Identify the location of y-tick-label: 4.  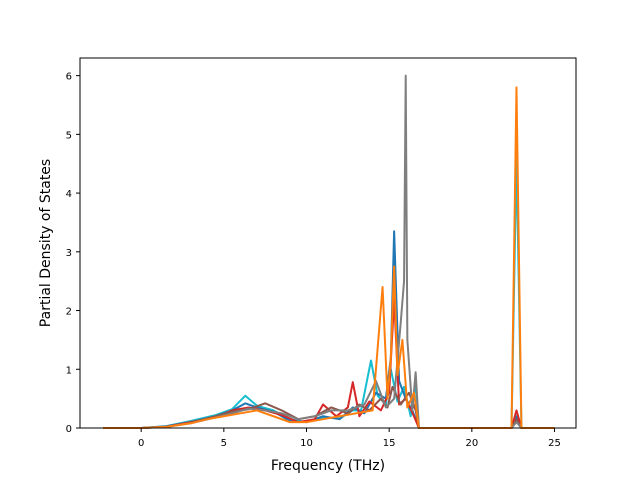
(69, 194).